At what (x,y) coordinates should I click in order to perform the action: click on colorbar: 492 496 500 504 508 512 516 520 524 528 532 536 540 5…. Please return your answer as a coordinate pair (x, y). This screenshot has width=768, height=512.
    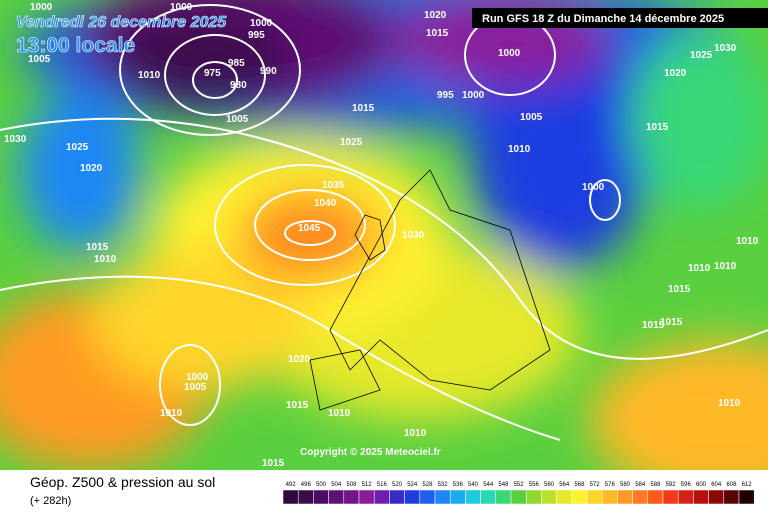
    Looking at the image, I should click on (518, 493).